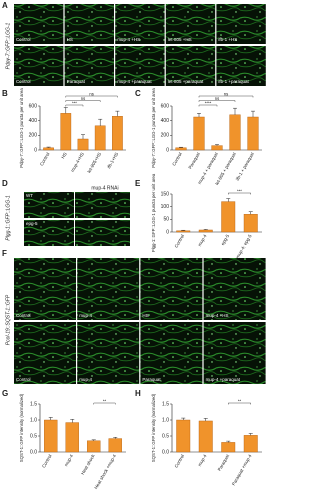 The image size is (320, 500). I want to click on x-tick-label: Heat shock, so click(88, 464).